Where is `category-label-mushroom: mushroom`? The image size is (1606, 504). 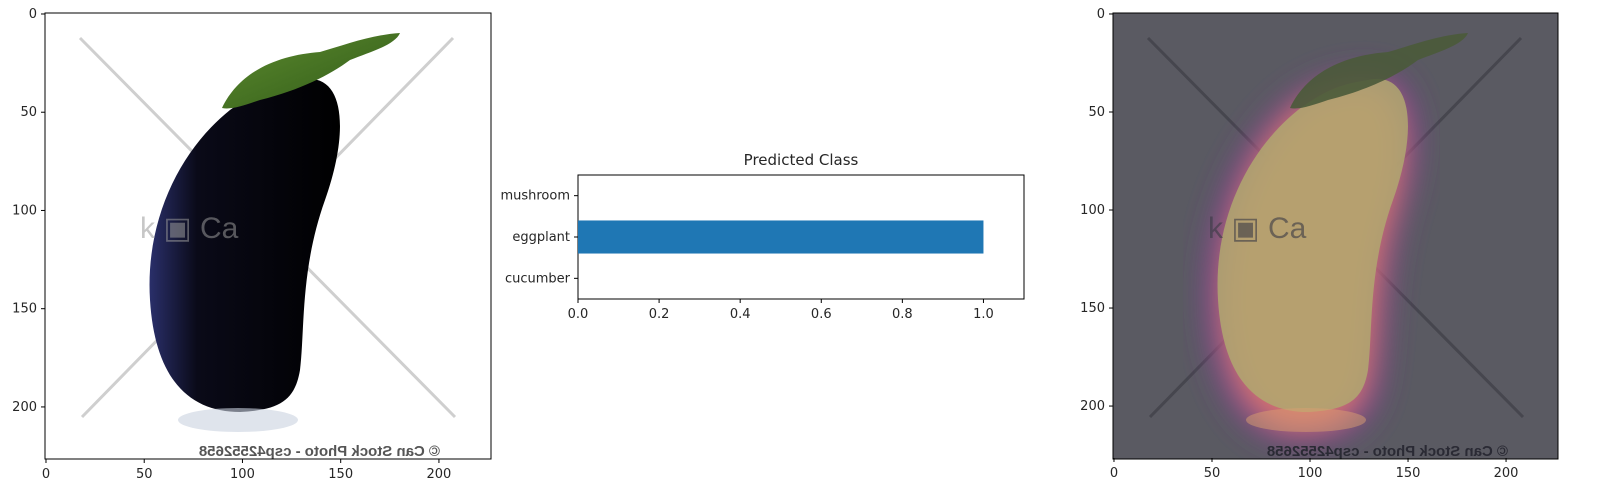
category-label-mushroom: mushroom is located at coordinates (535, 196).